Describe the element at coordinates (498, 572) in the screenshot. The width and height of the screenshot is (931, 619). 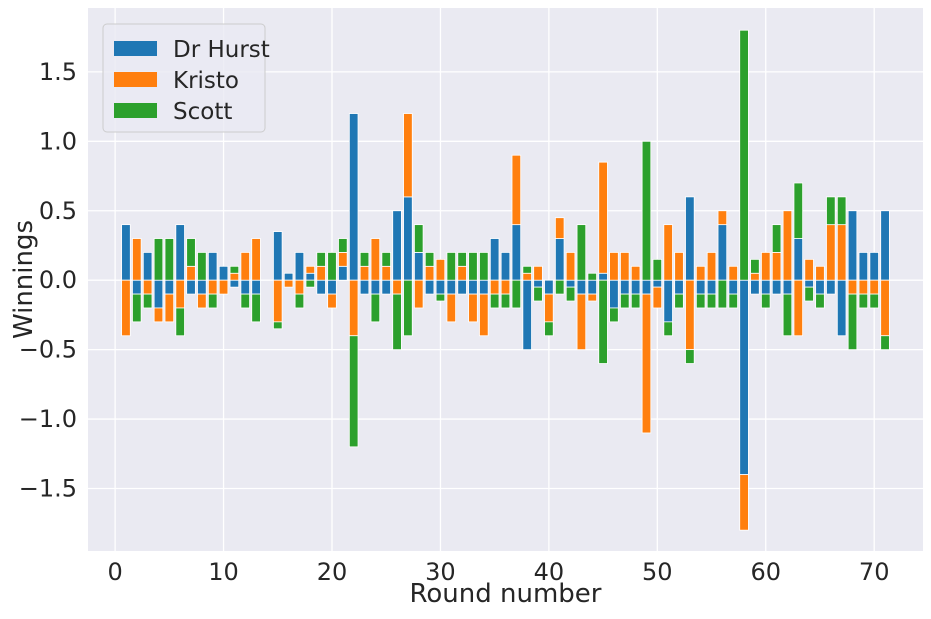
I see `x-tick-labels: 0 10 20 30 40 50 60 70` at that location.